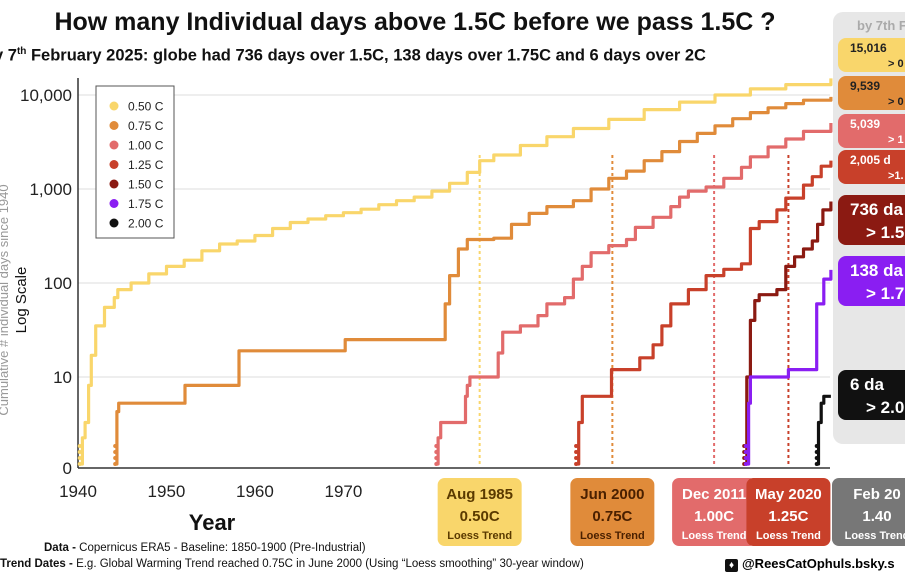 This screenshot has width=905, height=578. What do you see at coordinates (50, 189) in the screenshot?
I see `y-tick-label: 1,000` at bounding box center [50, 189].